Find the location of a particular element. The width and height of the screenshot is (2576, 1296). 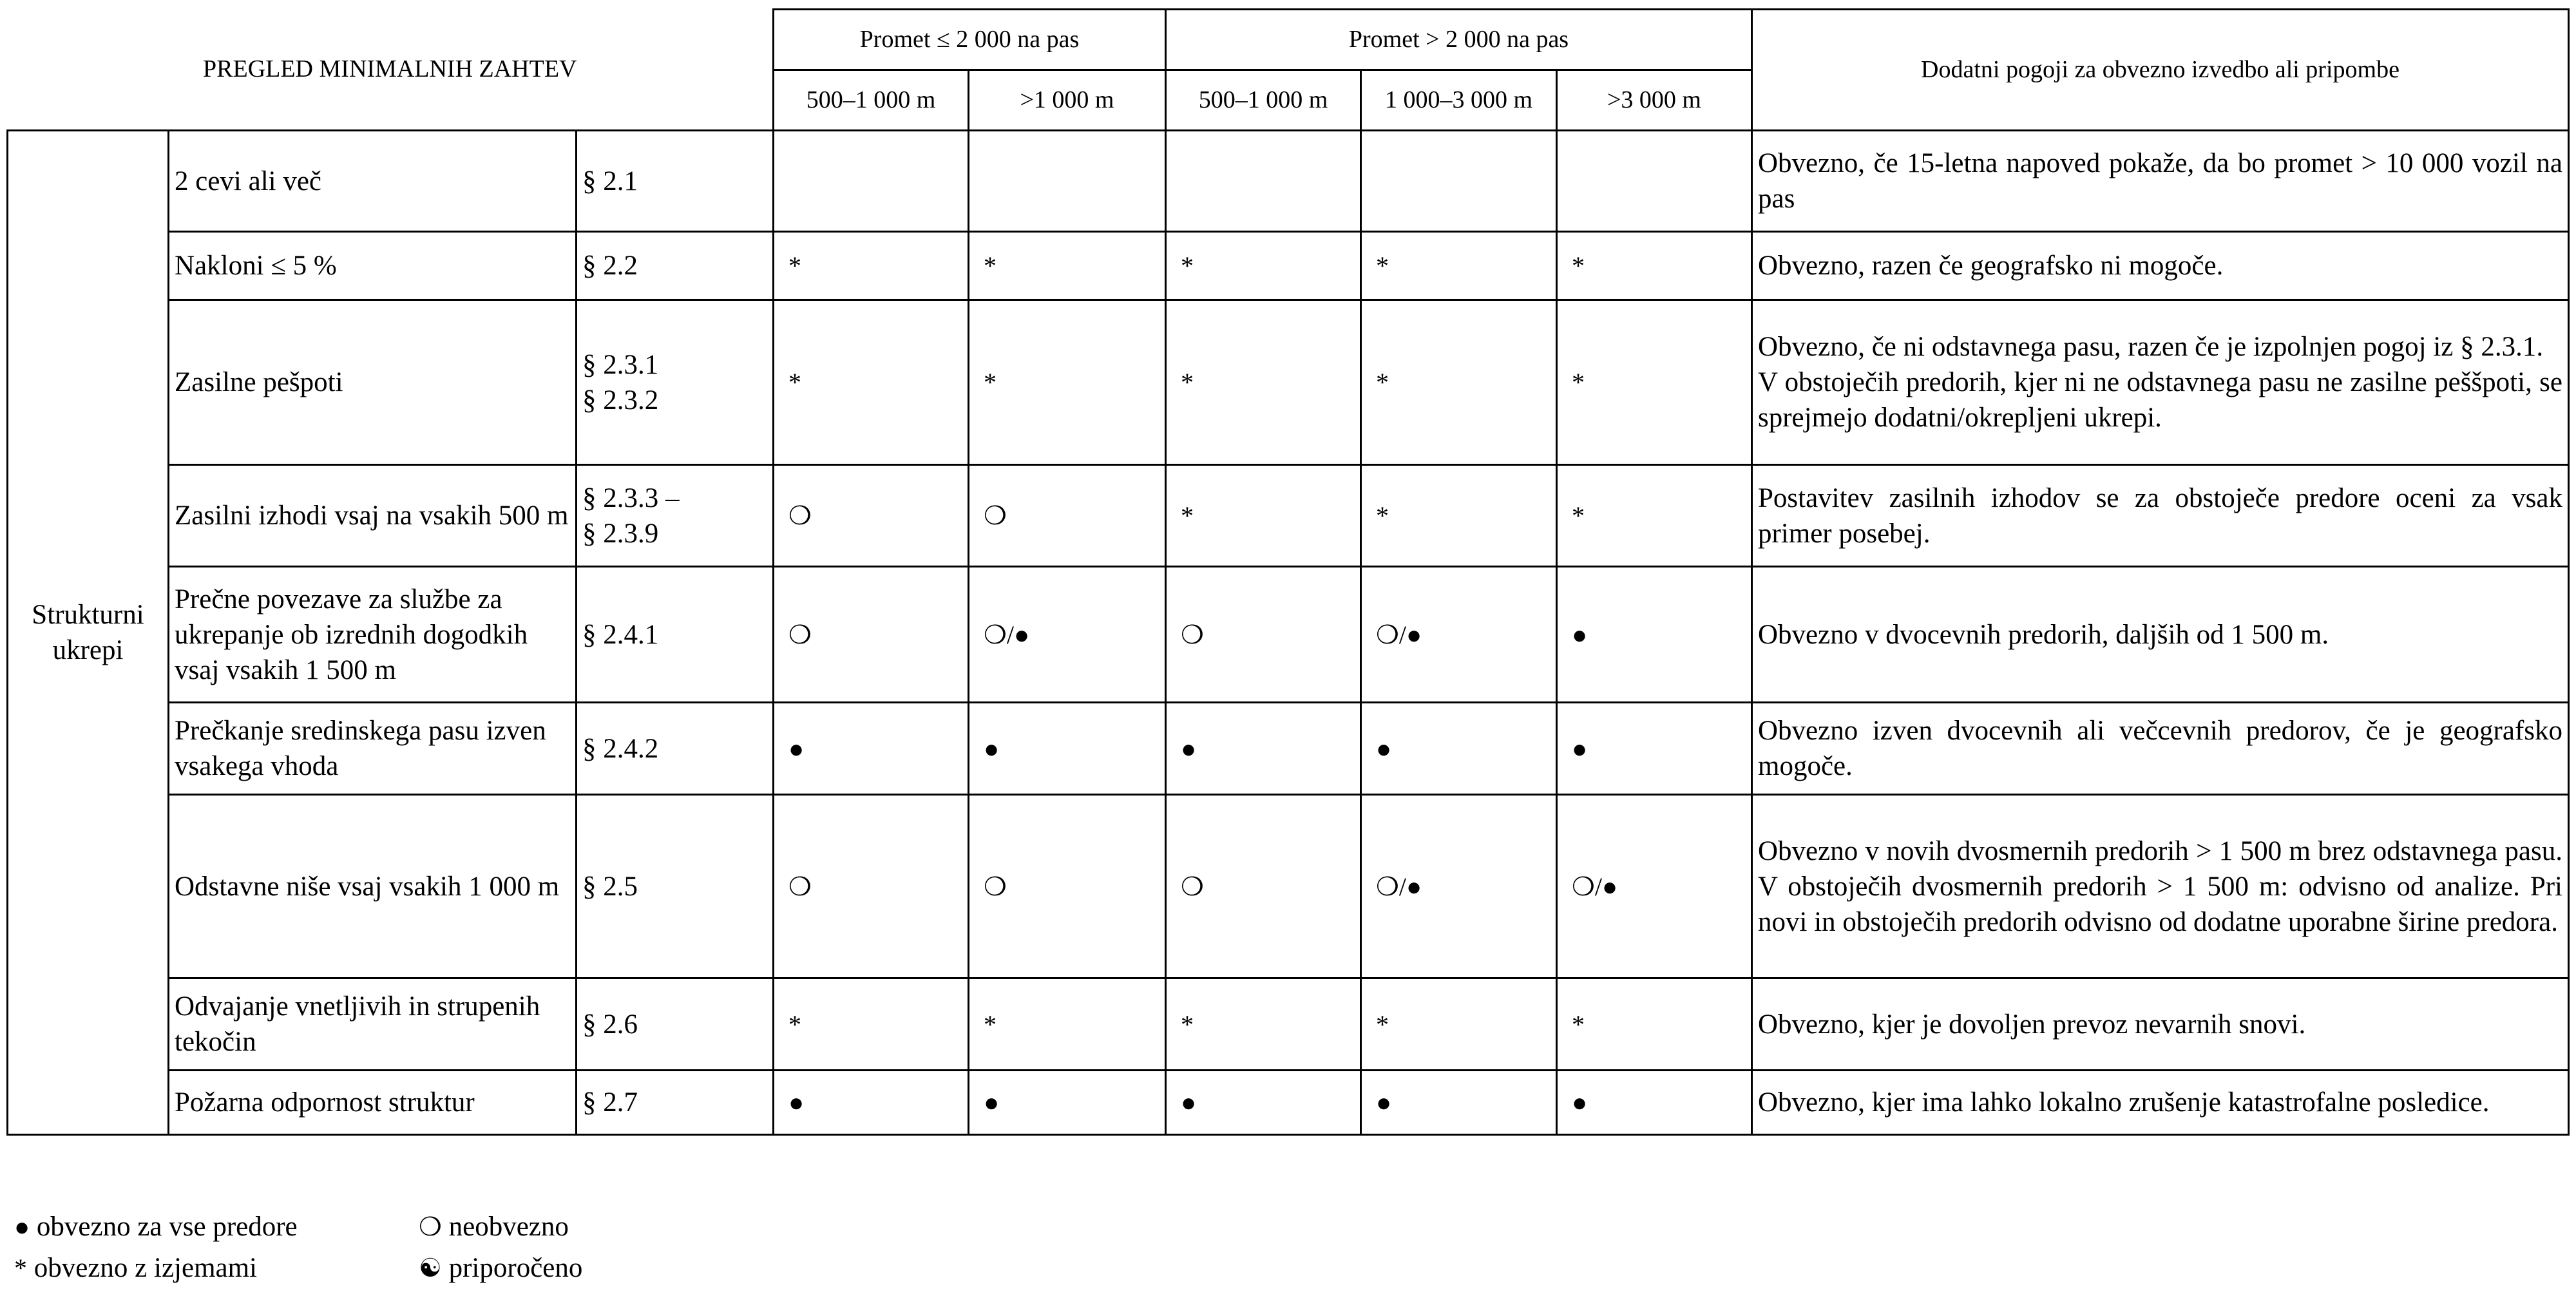

measure-name: Požarna odpornost struktur is located at coordinates (372, 1102).